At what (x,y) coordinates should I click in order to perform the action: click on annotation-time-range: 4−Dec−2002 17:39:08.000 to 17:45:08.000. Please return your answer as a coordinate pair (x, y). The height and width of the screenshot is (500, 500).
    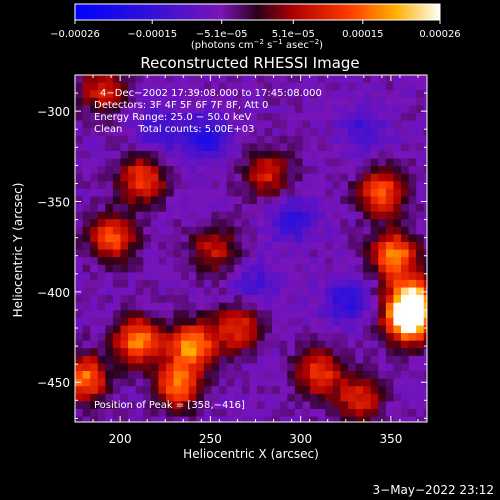
    Looking at the image, I should click on (211, 93).